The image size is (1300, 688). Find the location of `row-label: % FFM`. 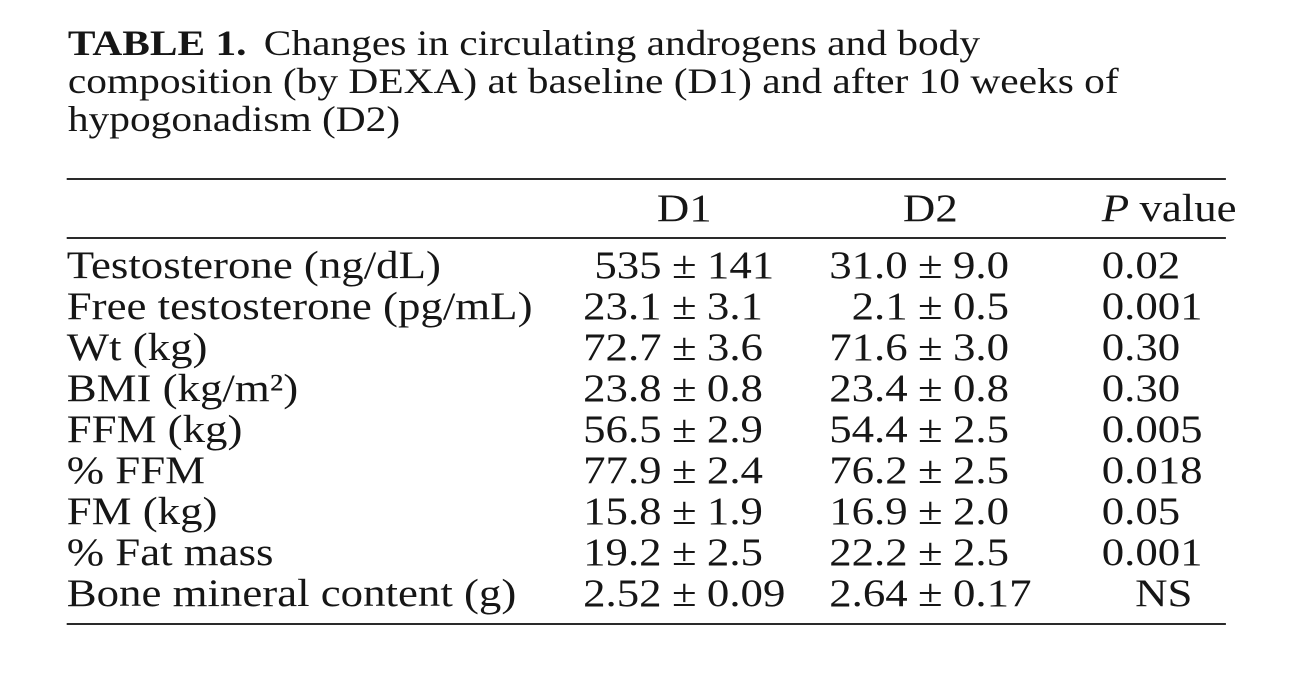

row-label: % FFM is located at coordinates (136, 470).